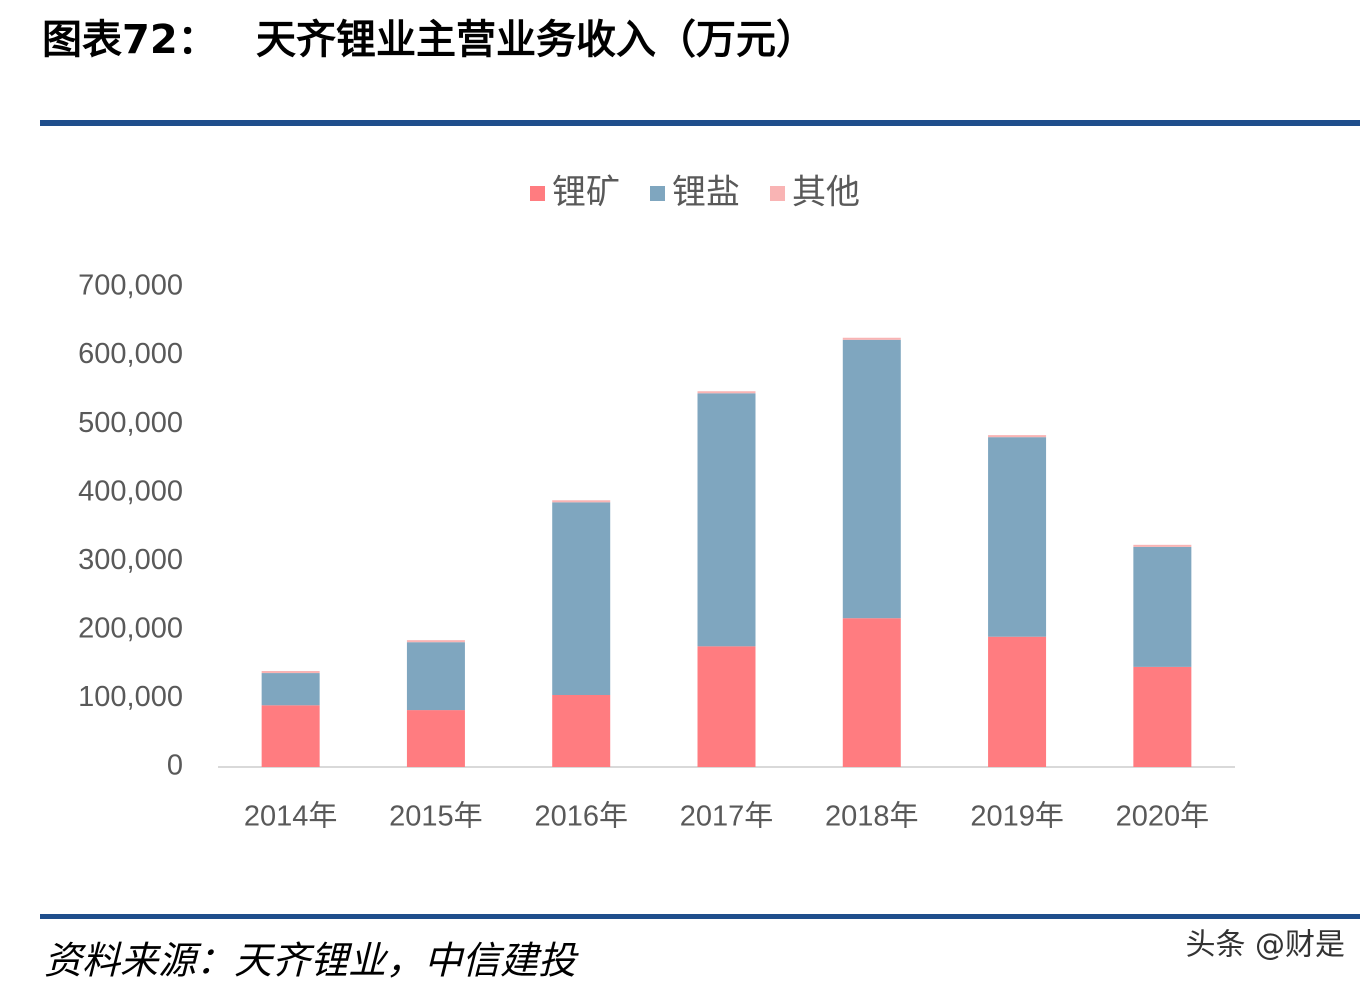  What do you see at coordinates (727, 816) in the screenshot?
I see `x-tick-label: 2017年` at bounding box center [727, 816].